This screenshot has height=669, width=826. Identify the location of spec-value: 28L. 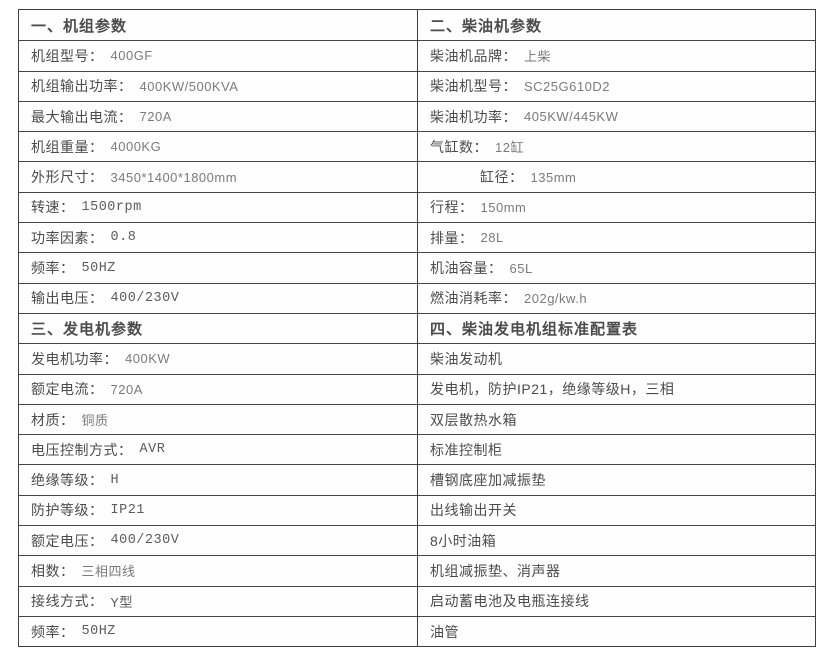
(492, 238).